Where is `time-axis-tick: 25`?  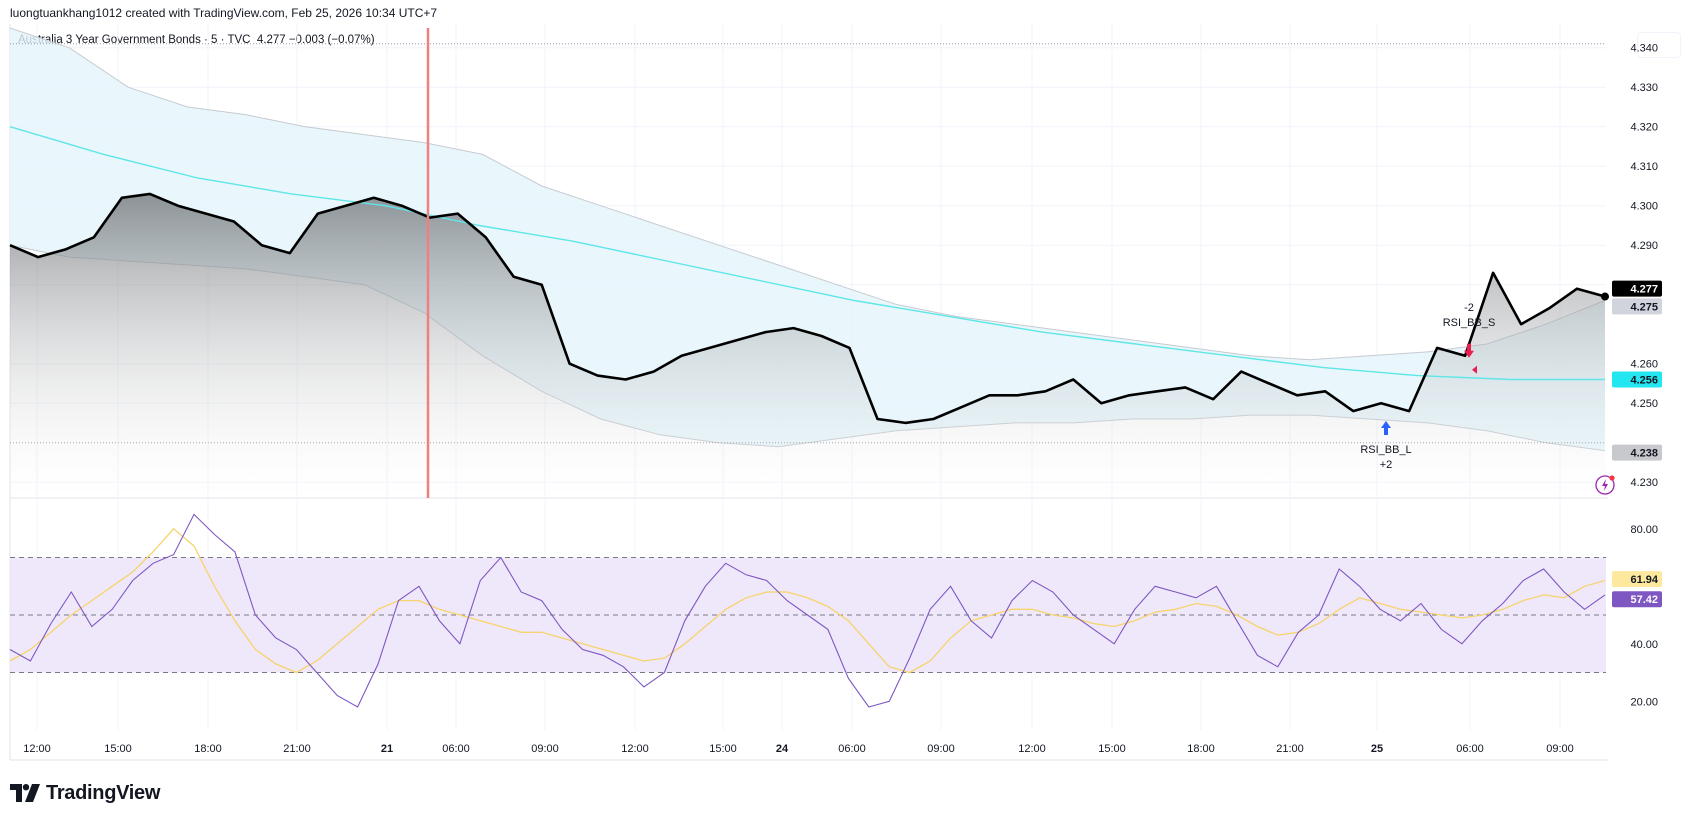
time-axis-tick: 25 is located at coordinates (1377, 749).